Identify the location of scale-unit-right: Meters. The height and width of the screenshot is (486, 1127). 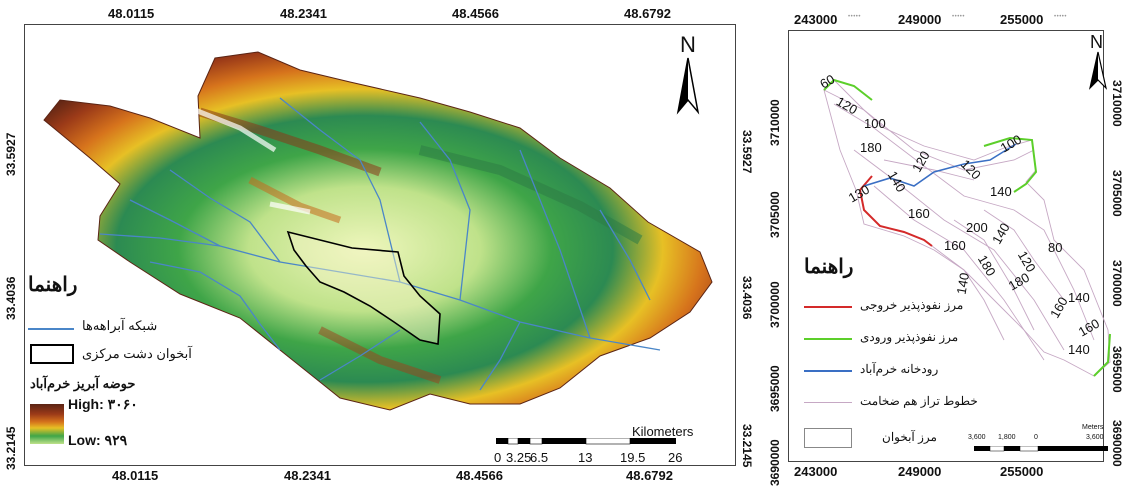
(1093, 427).